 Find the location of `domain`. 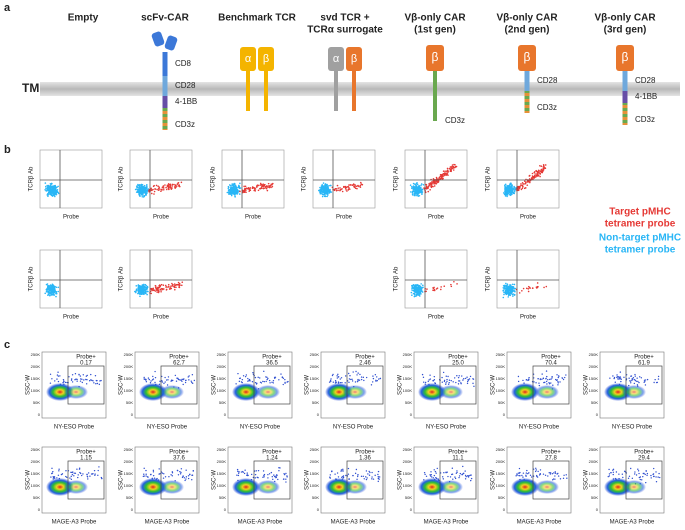

domain is located at coordinates (625, 114).